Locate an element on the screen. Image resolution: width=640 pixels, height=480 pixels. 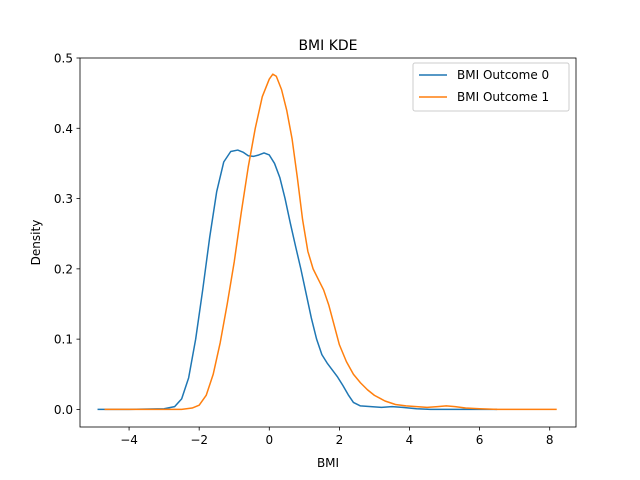
legend: BMI Outcome 0 BMI Outcome 1 is located at coordinates (491, 87).